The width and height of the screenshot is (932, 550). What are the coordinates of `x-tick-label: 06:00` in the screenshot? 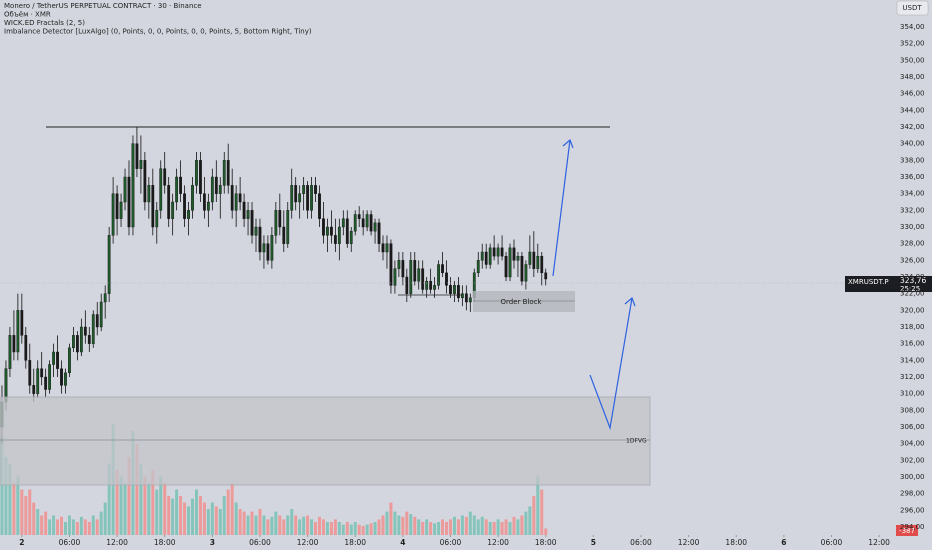 It's located at (70, 542).